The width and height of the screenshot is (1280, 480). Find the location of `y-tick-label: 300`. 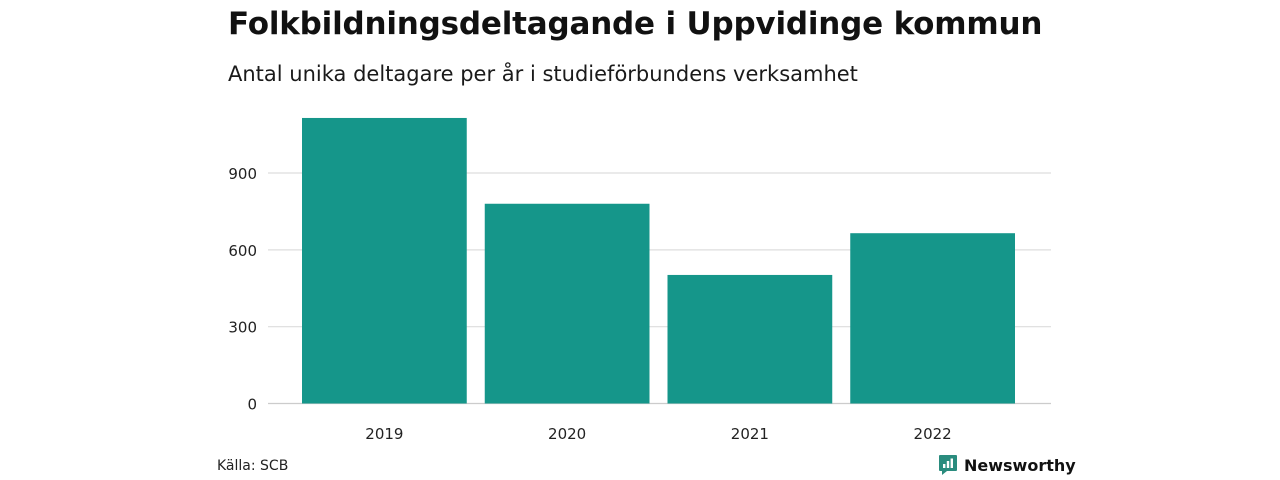

y-tick-label: 300 is located at coordinates (242, 328).